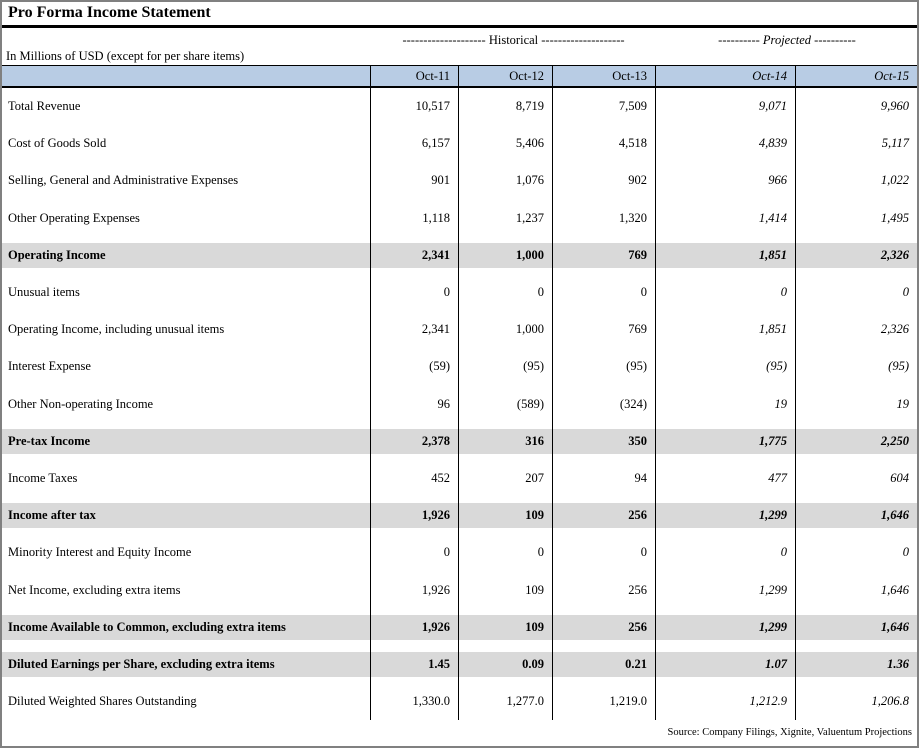 This screenshot has height=748, width=919. I want to click on column-header: Oct-11, so click(414, 76).